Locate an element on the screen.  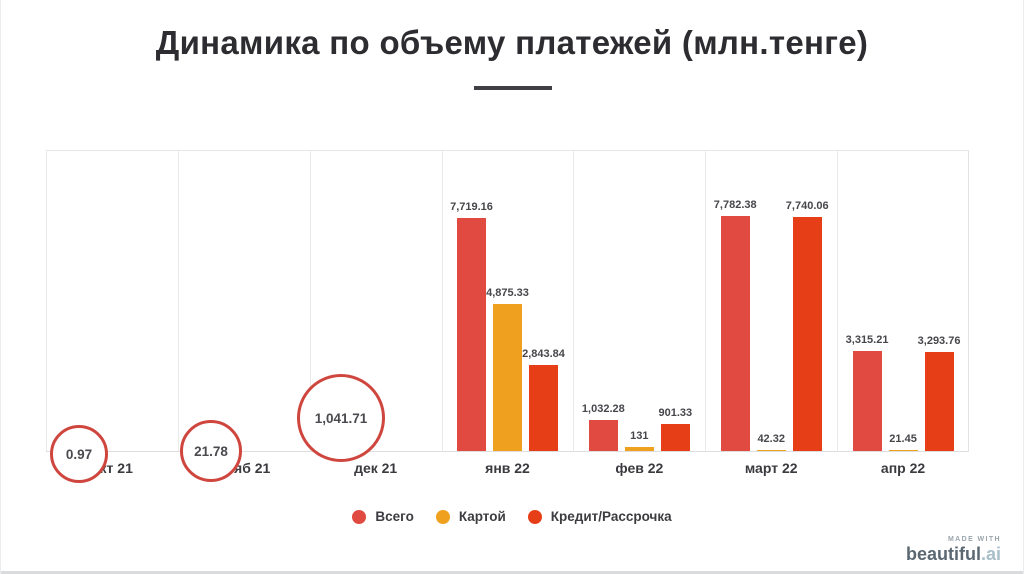
legend-item-Кредит/Рассрочка: Кредит/Рассрочка is located at coordinates (599, 516).